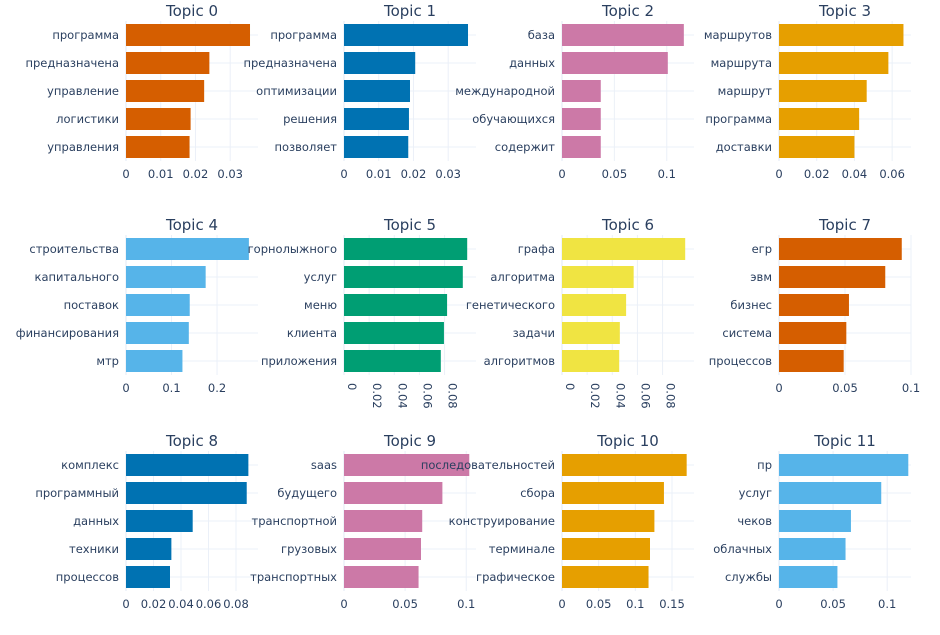 The height and width of the screenshot is (635, 940). What do you see at coordinates (409, 11) in the screenshot?
I see `panel-title: Topic 1` at bounding box center [409, 11].